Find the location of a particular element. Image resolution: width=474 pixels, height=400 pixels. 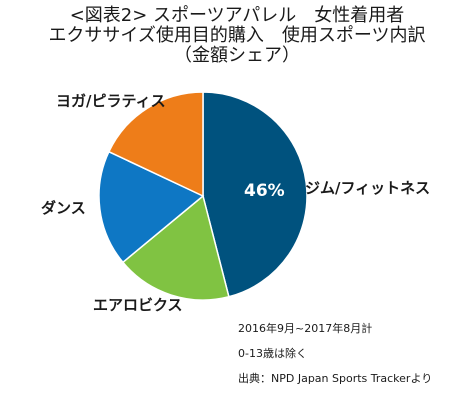

note-source: 出典：NPD Japan Sports Trackerより is located at coordinates (335, 378).